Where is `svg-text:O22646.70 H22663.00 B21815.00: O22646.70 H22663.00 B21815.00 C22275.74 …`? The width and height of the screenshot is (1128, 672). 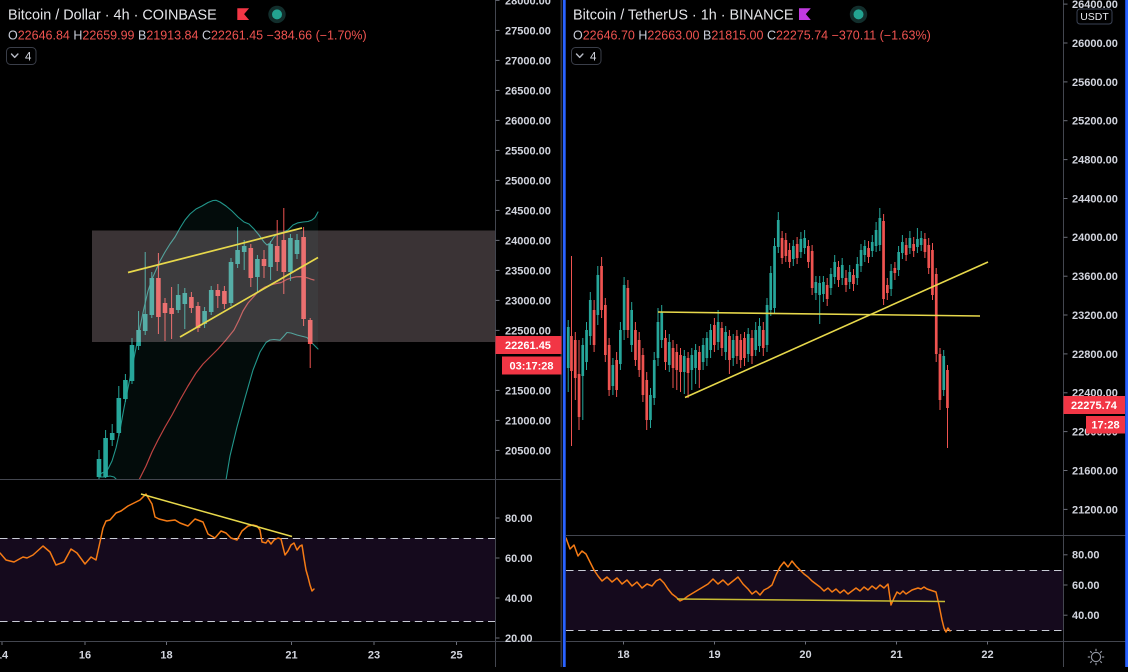
svg-text:O22646.70 H22663.00 B21815.00: O22646.70 H22663.00 B21815.00 C22275.74 … is located at coordinates (752, 36).